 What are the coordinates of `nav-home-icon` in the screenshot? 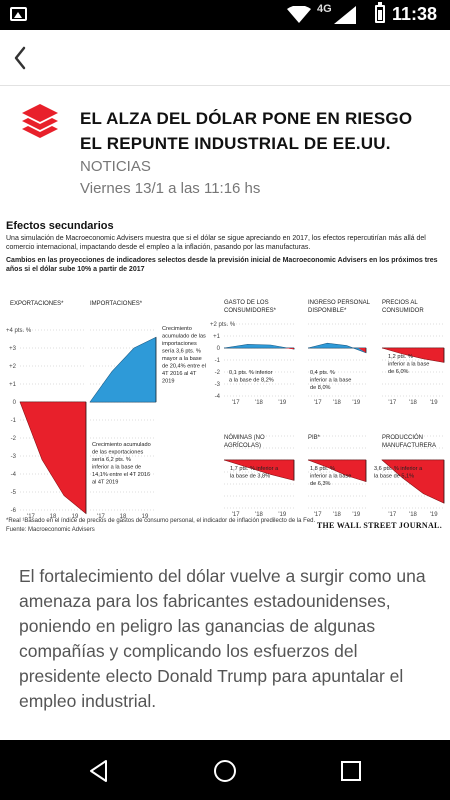 It's located at (225, 771).